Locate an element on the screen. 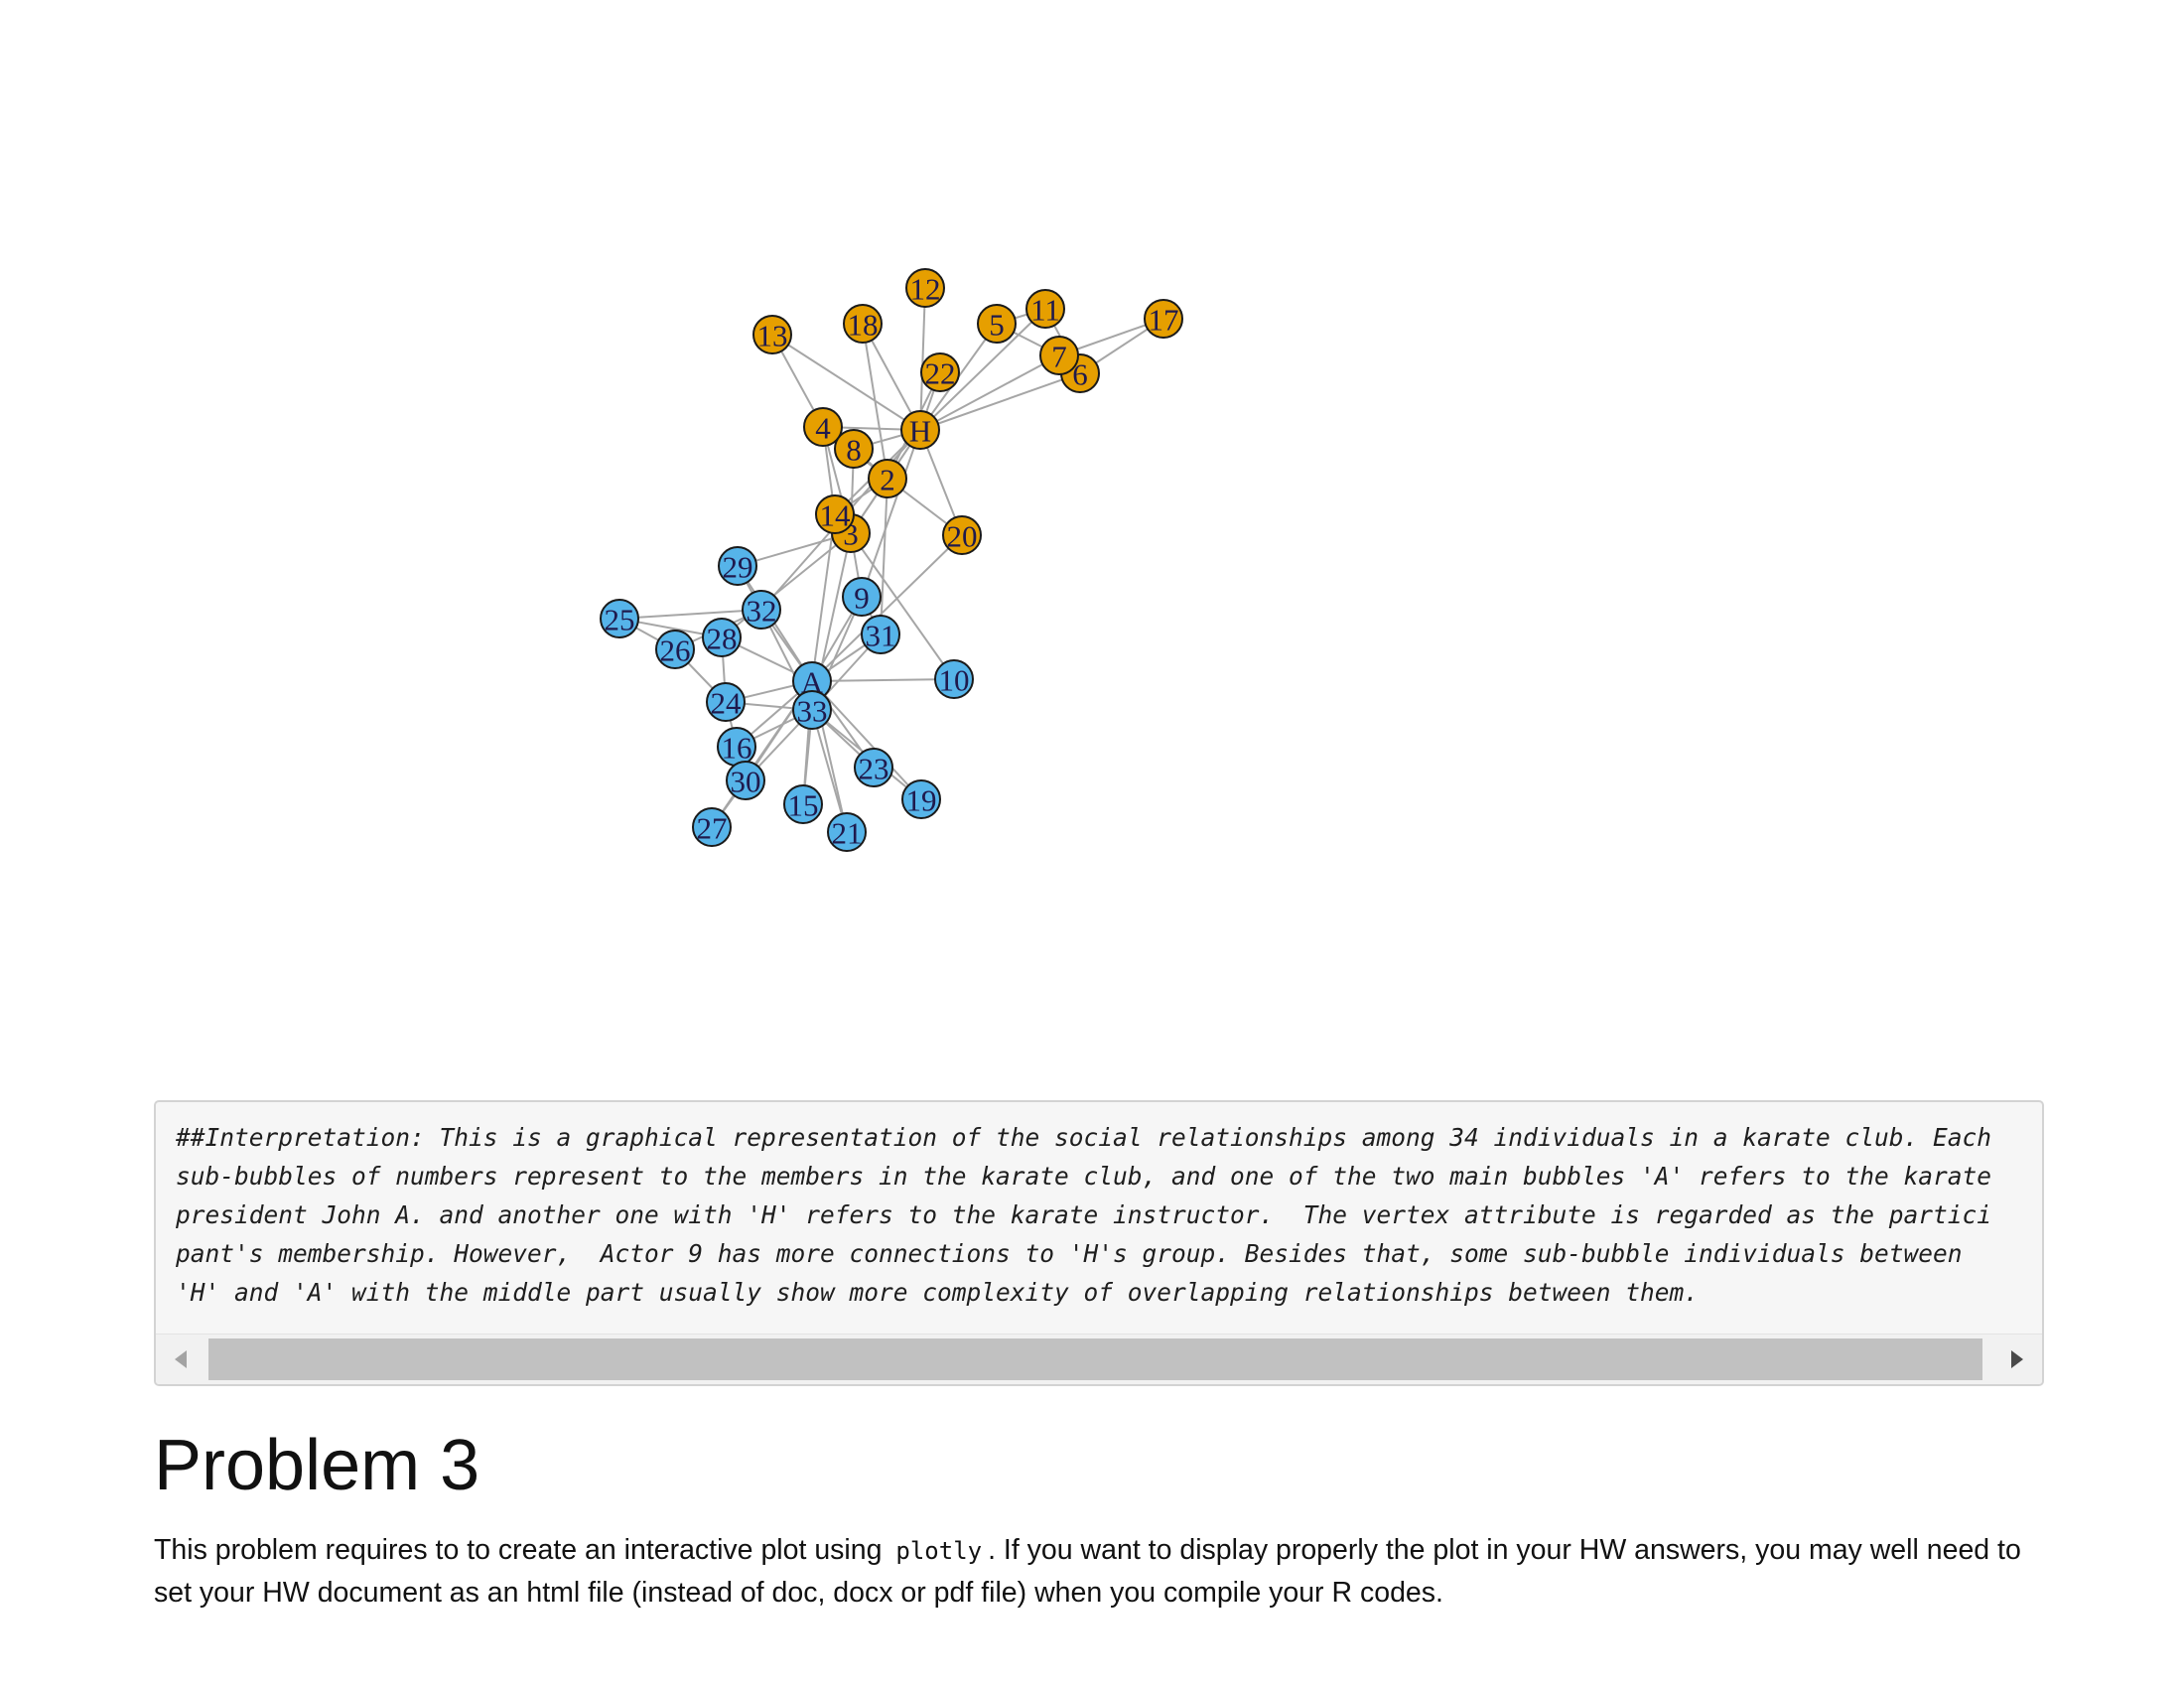 Image resolution: width=2184 pixels, height=1688 pixels. edge-19-A is located at coordinates (866, 740).